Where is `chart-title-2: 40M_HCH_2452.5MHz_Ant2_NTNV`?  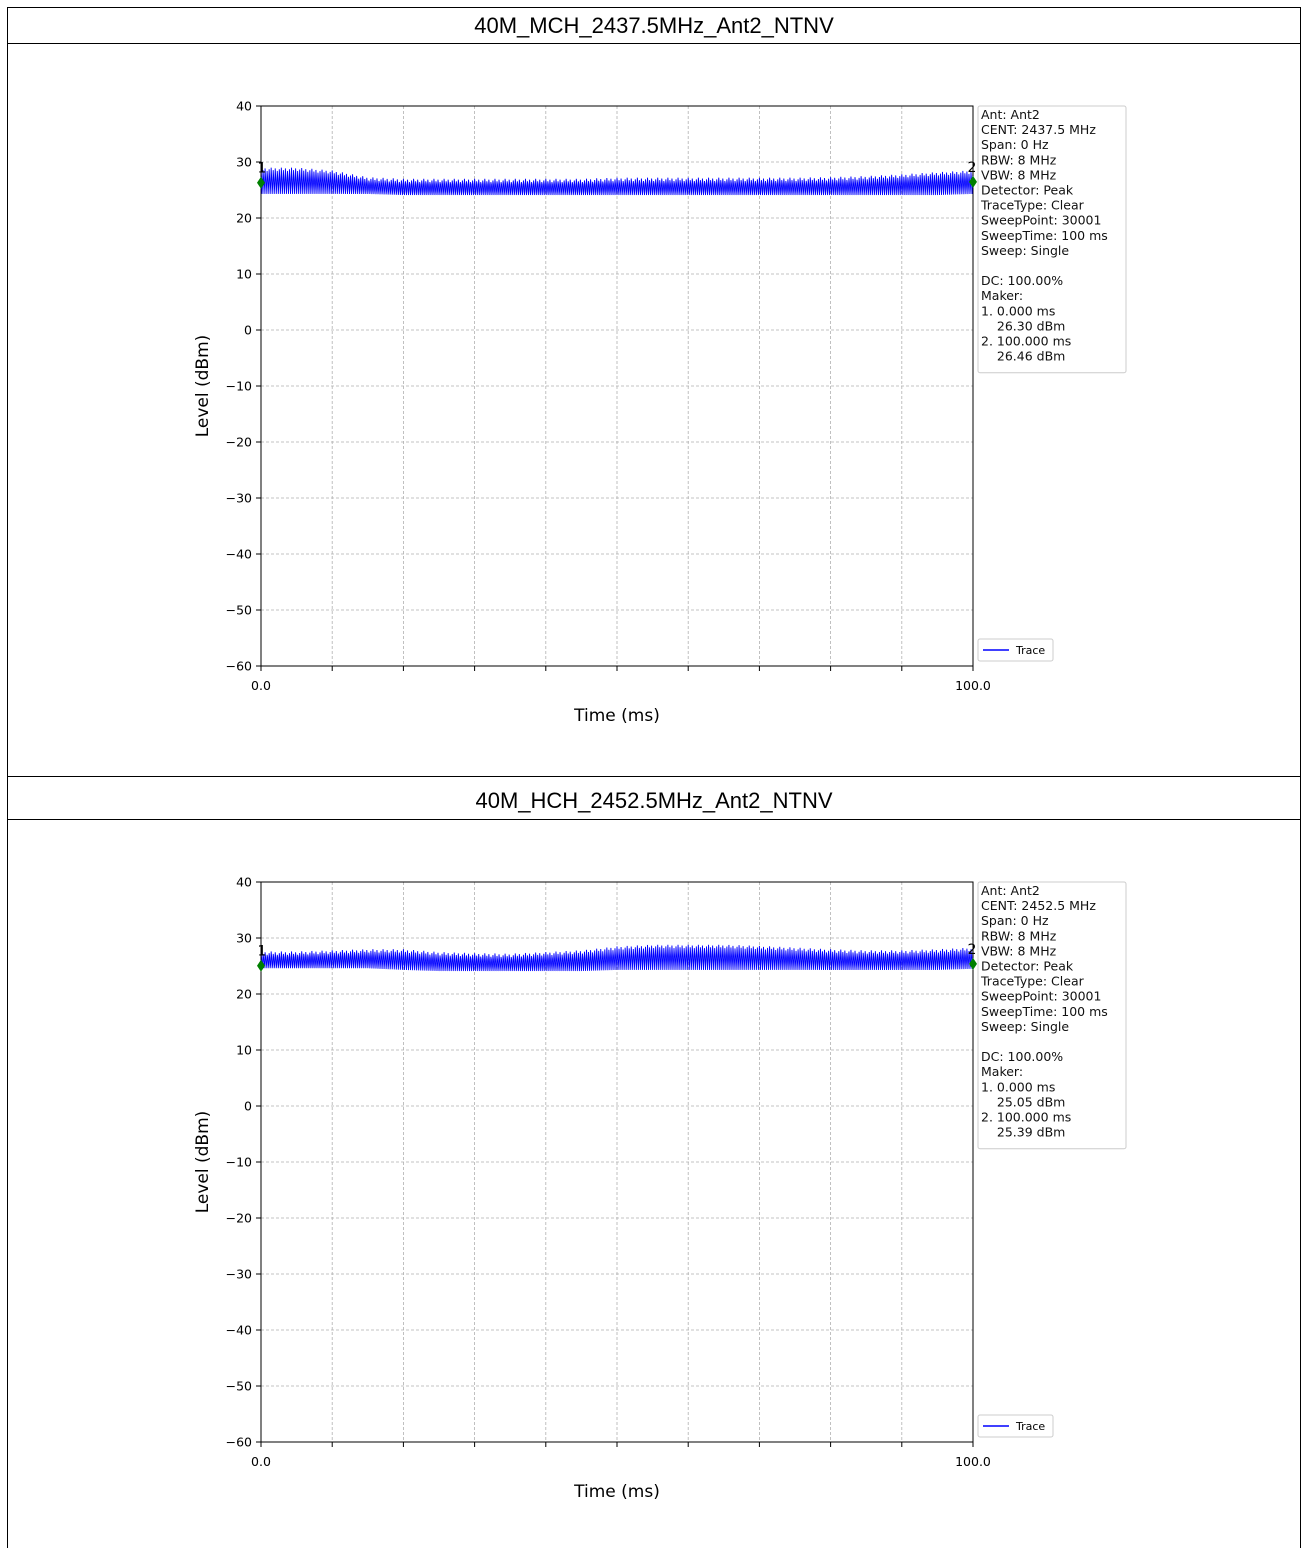 chart-title-2: 40M_HCH_2452.5MHz_Ant2_NTNV is located at coordinates (654, 800).